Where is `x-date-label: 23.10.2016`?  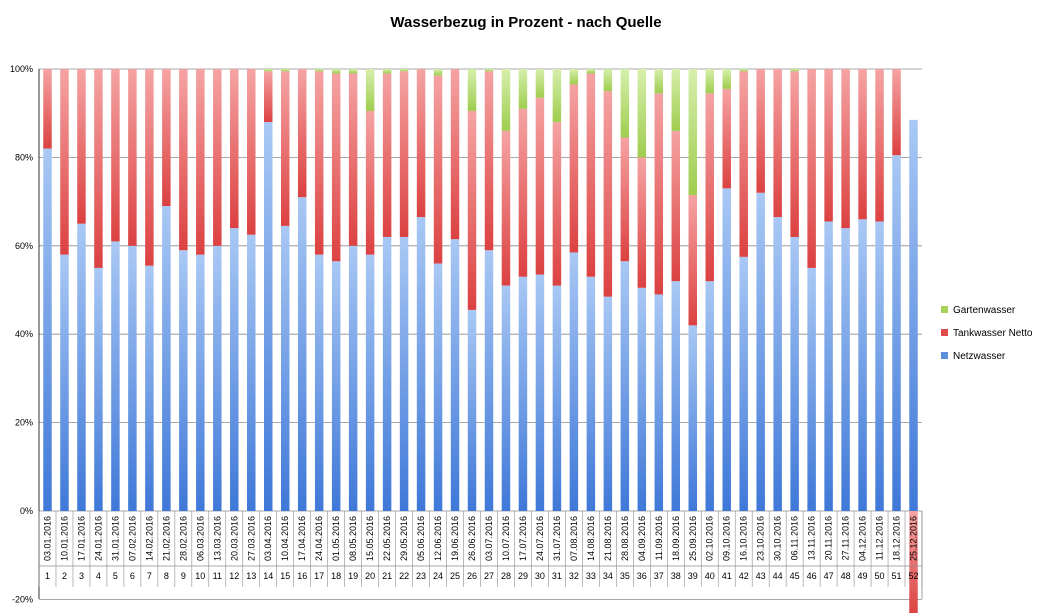
x-date-label: 23.10.2016 is located at coordinates (761, 538).